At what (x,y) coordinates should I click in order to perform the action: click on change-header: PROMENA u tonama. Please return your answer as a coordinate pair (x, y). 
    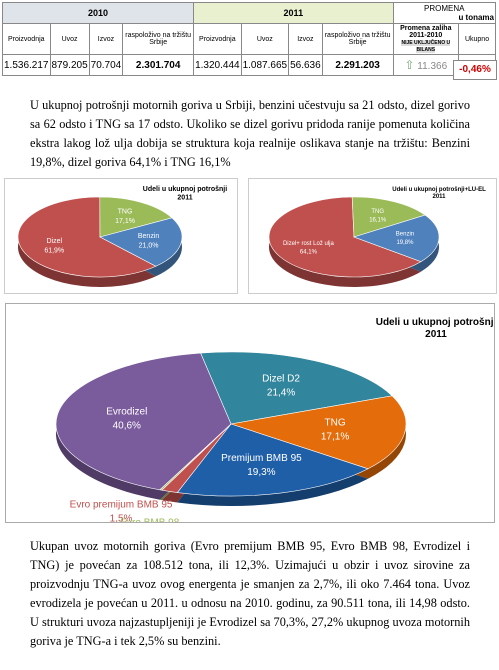
    Looking at the image, I should click on (444, 13).